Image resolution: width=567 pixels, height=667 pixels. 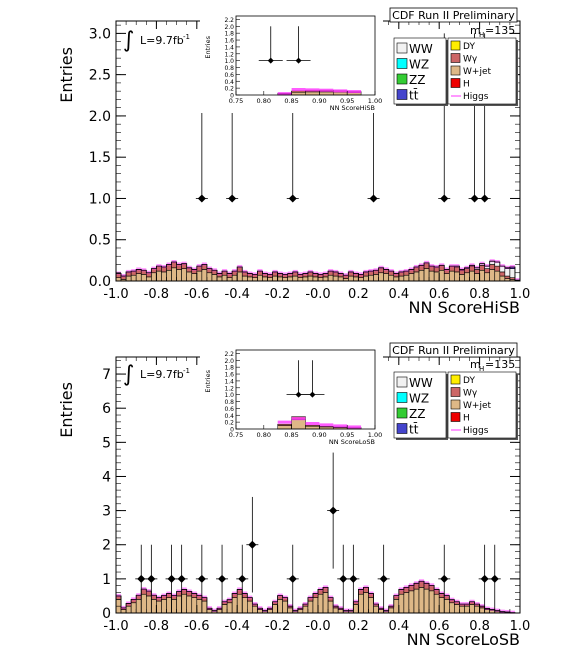 What do you see at coordinates (229, 82) in the screenshot?
I see `inset-y-tick-label: 0.4` at bounding box center [229, 82].